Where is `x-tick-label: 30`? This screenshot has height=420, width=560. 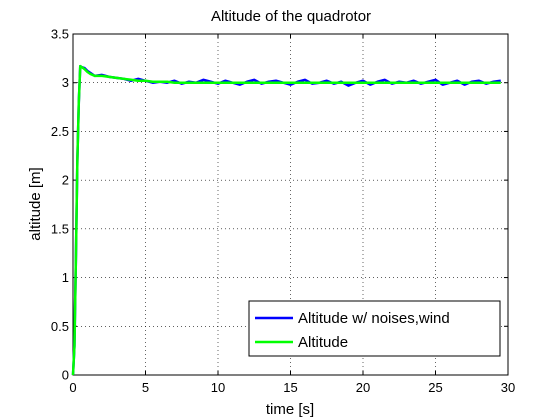
x-tick-label: 30 is located at coordinates (508, 387).